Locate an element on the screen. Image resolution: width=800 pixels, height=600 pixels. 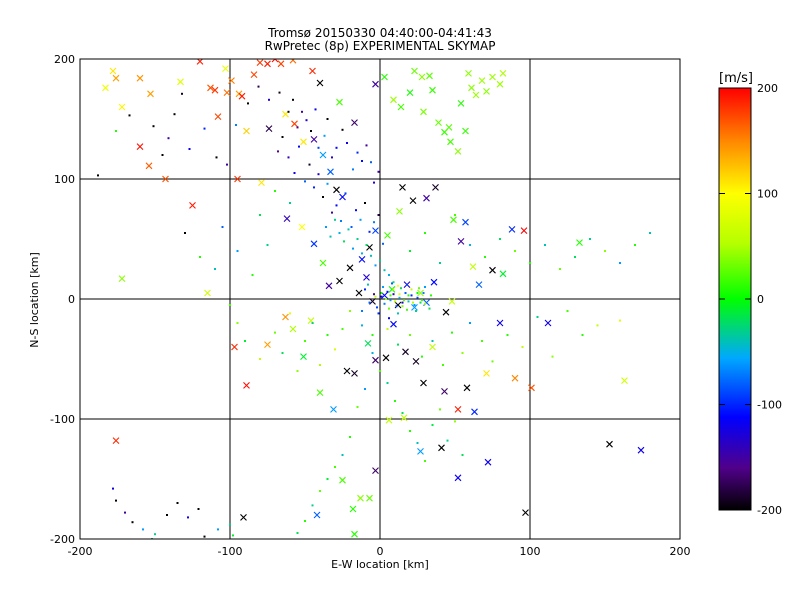
y-tick-label: -100 is located at coordinates (62, 419).